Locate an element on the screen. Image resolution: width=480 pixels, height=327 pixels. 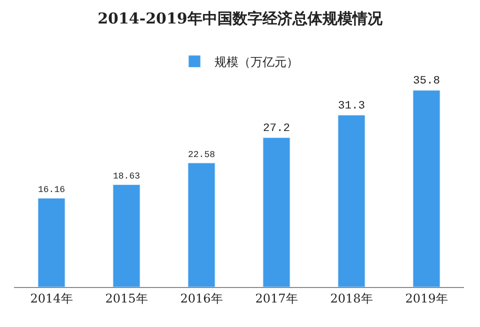
x-tick-label: 2019年 is located at coordinates (426, 298).